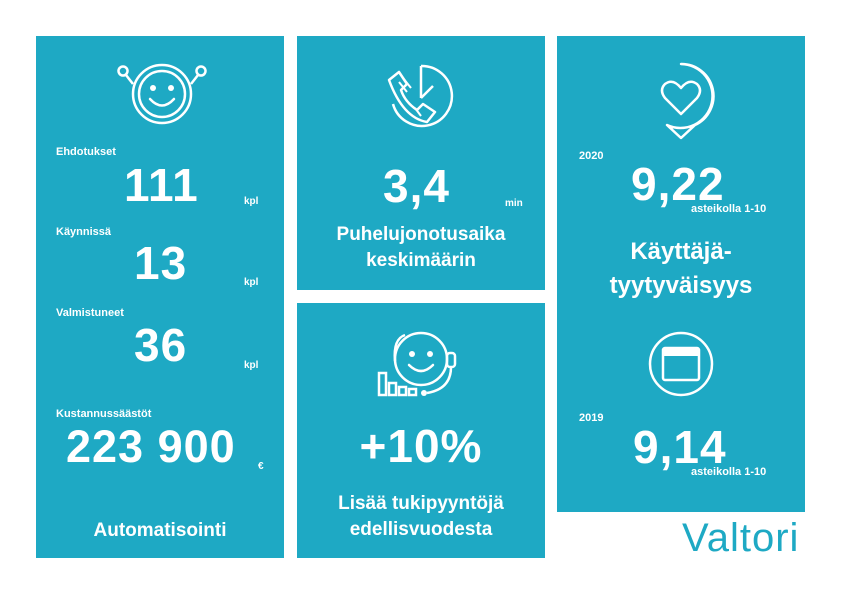 This screenshot has height=595, width=842. I want to click on queue-value: 3,4, so click(416, 186).